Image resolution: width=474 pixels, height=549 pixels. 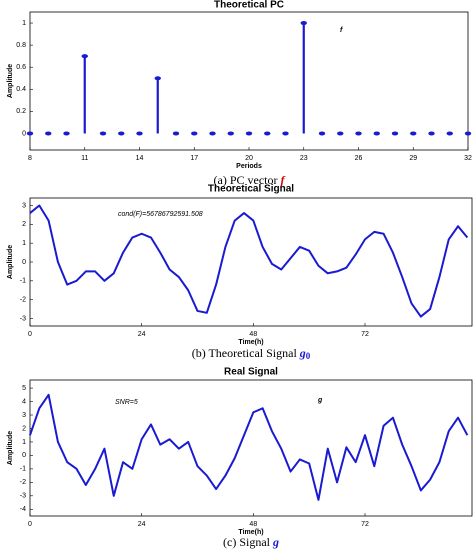 I want to click on y-tick-label: 4, so click(x=24, y=401).